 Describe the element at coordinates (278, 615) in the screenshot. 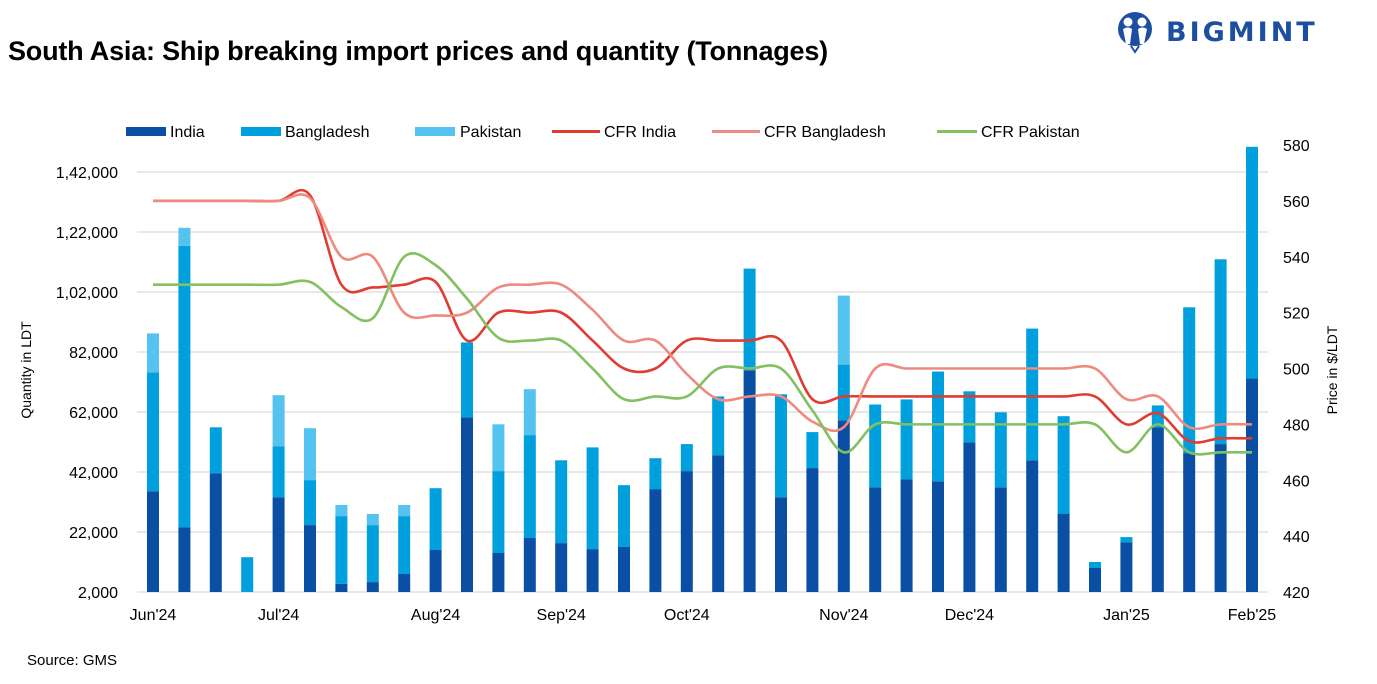

I see `x-tick-label: Jul'24` at that location.